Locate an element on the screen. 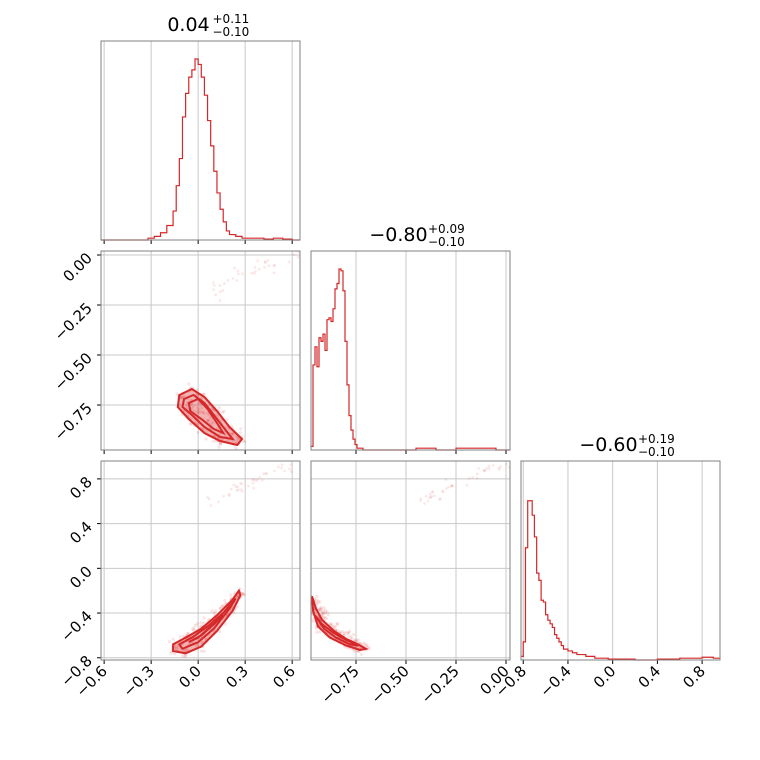 This screenshot has width=760, height=760. param-title-plus: +0.19 is located at coordinates (656, 439).